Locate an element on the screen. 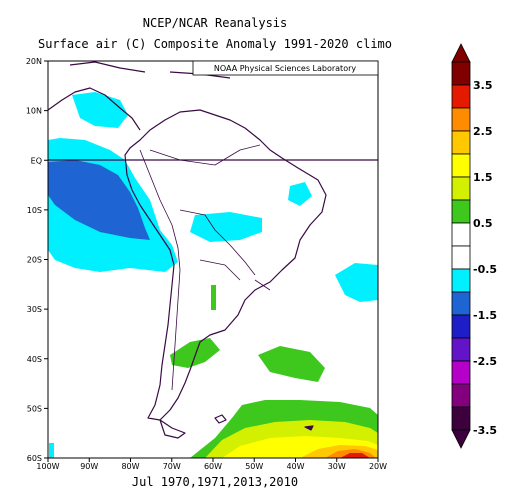  lat-tick-label: 30S is located at coordinates (34, 309).